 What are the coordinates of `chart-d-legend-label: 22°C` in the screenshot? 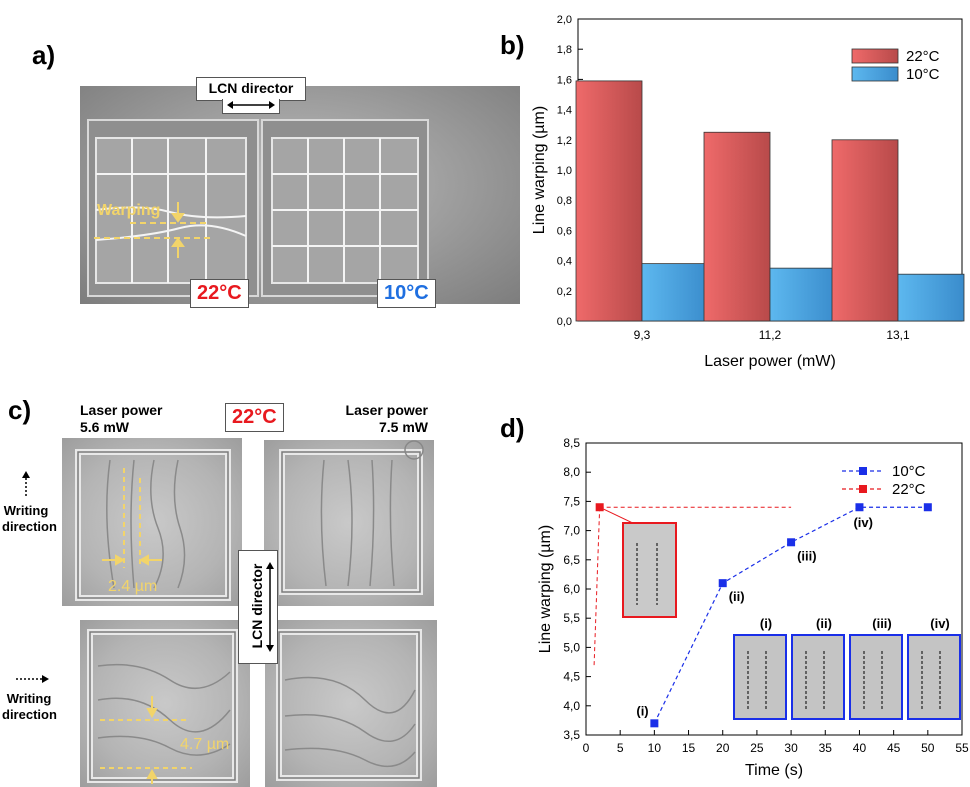 It's located at (909, 489).